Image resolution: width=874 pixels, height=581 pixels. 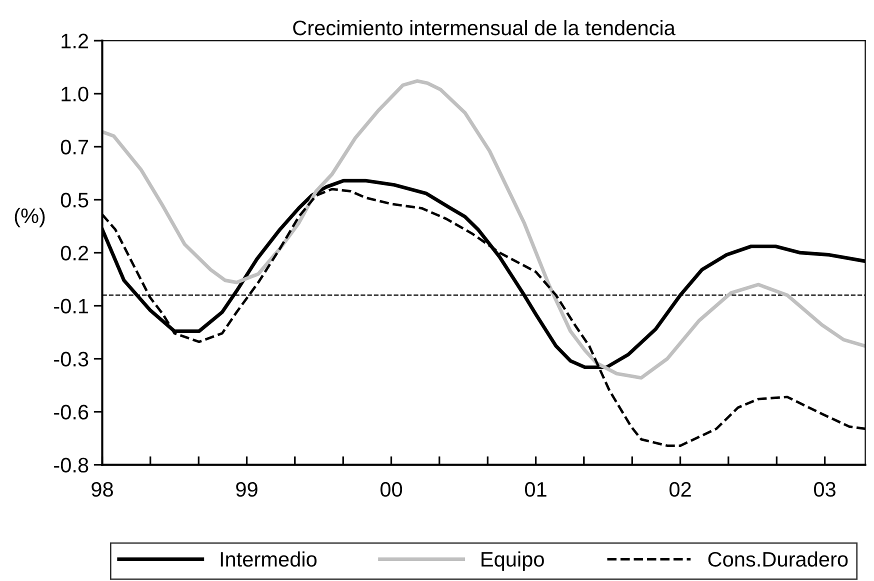 What do you see at coordinates (74, 147) in the screenshot?
I see `y-tick-label: 0.7` at bounding box center [74, 147].